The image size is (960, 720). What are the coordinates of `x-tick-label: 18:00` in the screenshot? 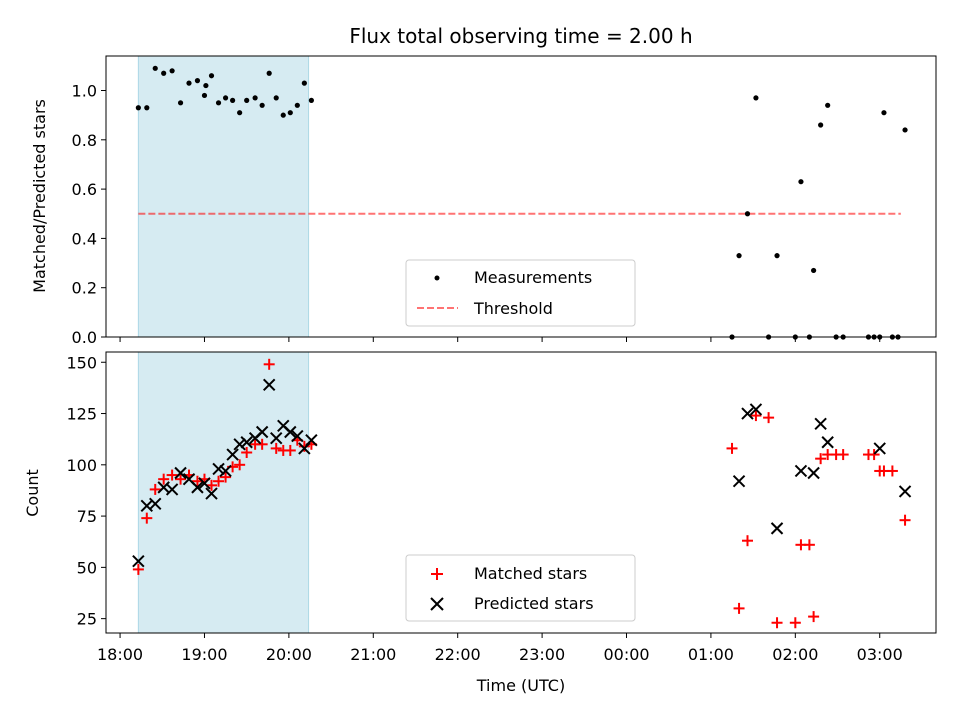 It's located at (120, 654).